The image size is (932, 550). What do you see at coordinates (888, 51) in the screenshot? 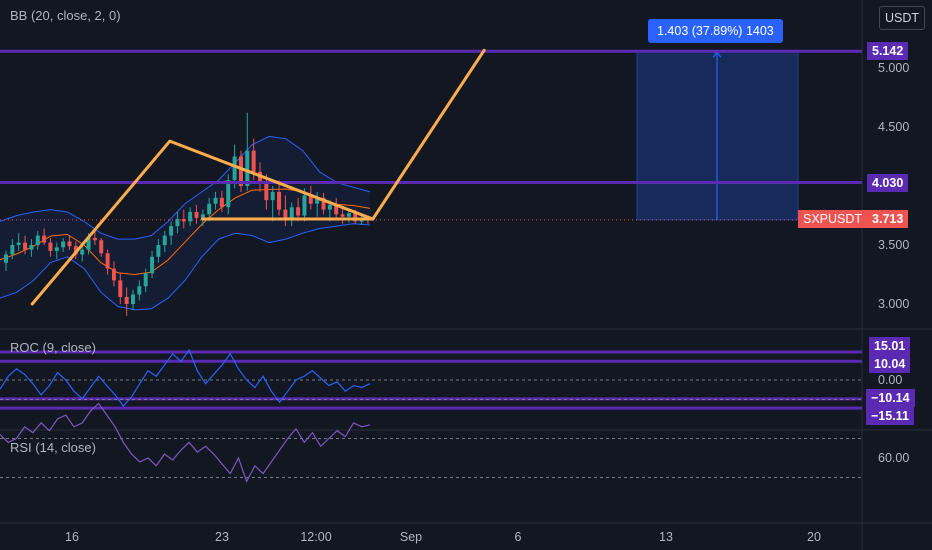
I see `level-tag-top: 5.142` at bounding box center [888, 51].